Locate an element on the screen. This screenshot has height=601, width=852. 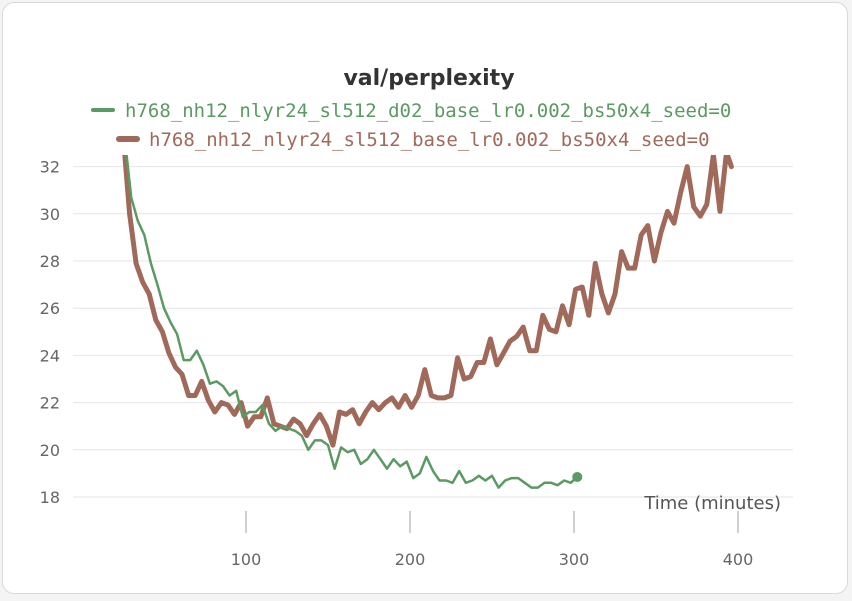
y-axis-ticks: 18 20 22 24 26 28 30 32 is located at coordinates (50, 332).